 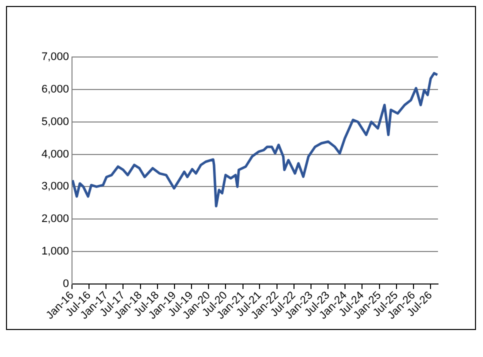 I want to click on y-tick-label: 3,000, so click(x=55, y=186).